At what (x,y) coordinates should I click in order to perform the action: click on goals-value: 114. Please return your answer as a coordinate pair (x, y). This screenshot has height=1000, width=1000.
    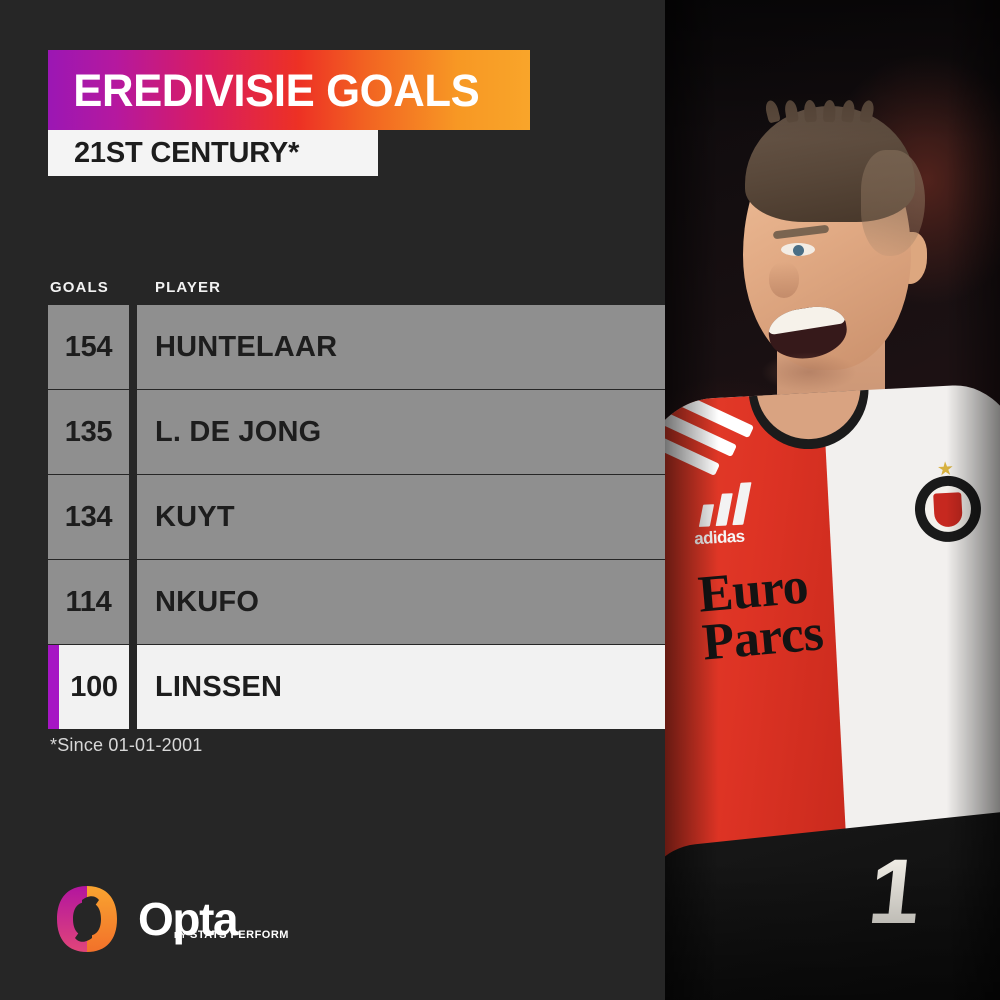
    Looking at the image, I should click on (88, 601).